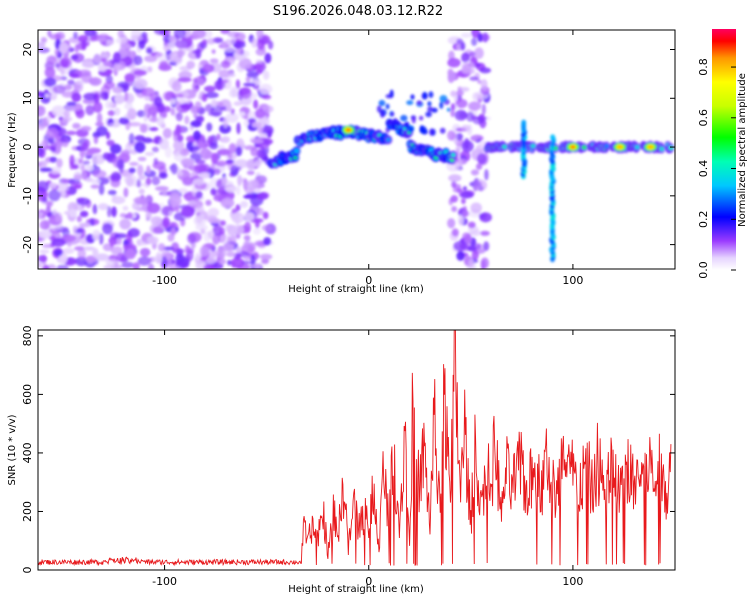 Image resolution: width=750 pixels, height=600 pixels. I want to click on y-tick-label: 20, so click(27, 50).